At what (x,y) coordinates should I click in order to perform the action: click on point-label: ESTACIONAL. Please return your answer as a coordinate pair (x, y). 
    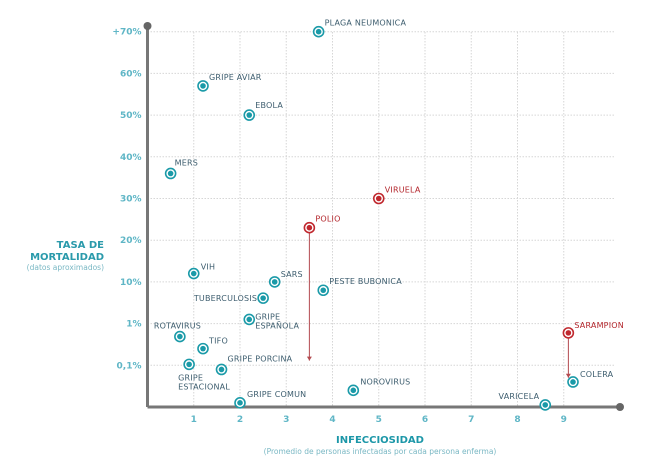
    Looking at the image, I should click on (204, 386).